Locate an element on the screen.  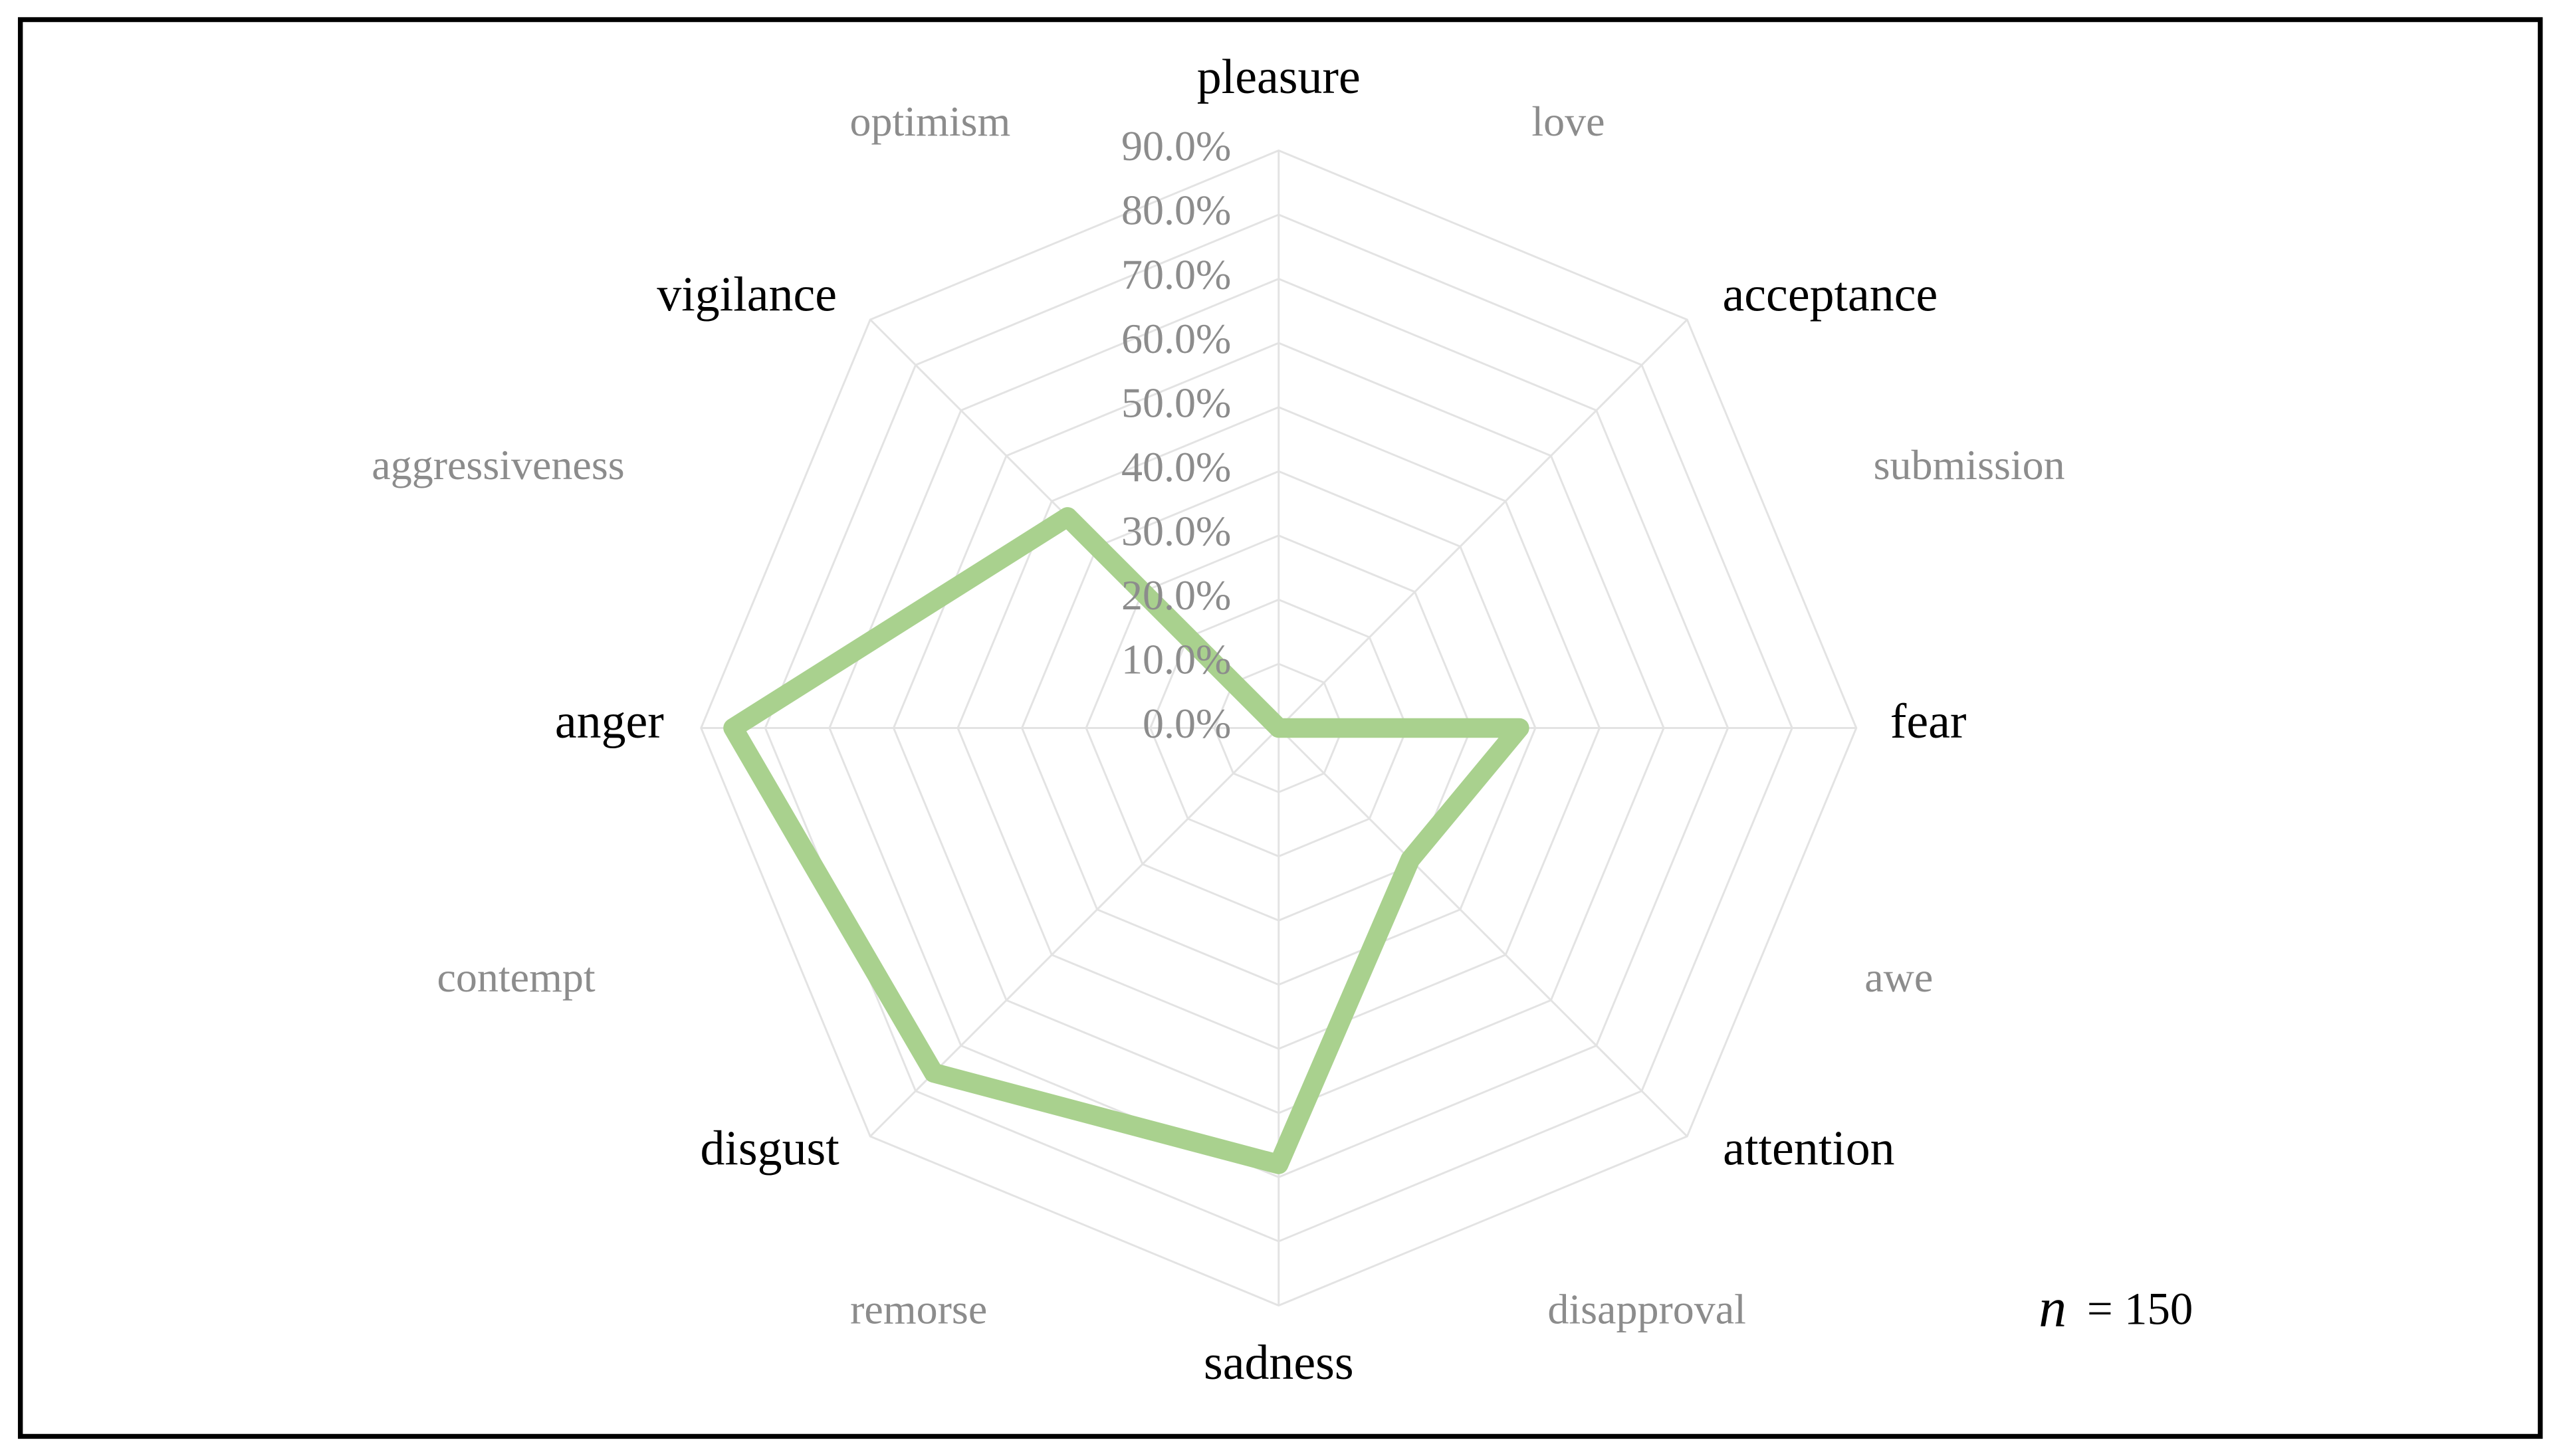
secondary-label: disapproval is located at coordinates (1646, 1309).